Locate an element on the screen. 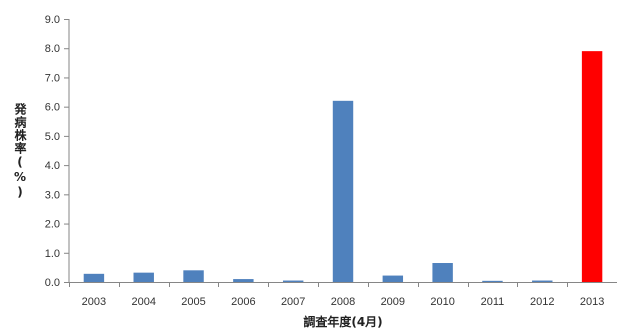 The height and width of the screenshot is (331, 617). y-tick-label: 4.0 is located at coordinates (52, 166).